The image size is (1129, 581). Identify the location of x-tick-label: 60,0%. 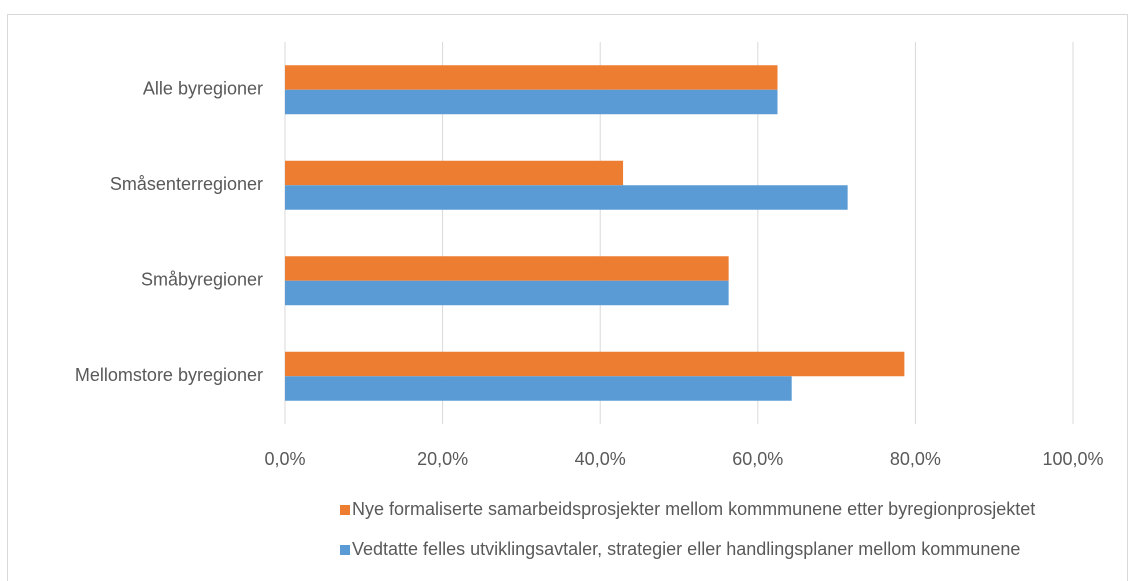
(757, 459).